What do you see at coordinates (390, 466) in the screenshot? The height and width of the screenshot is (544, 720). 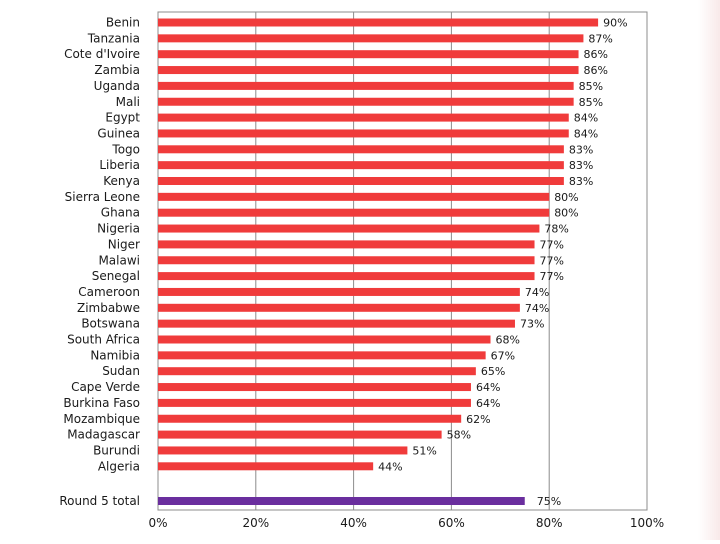 I see `value-label: 44%` at bounding box center [390, 466].